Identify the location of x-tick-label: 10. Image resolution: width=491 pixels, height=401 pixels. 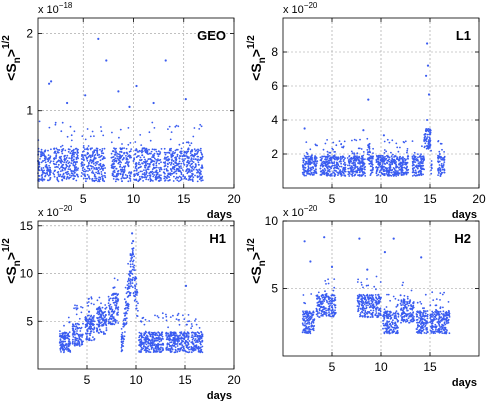
(136, 380).